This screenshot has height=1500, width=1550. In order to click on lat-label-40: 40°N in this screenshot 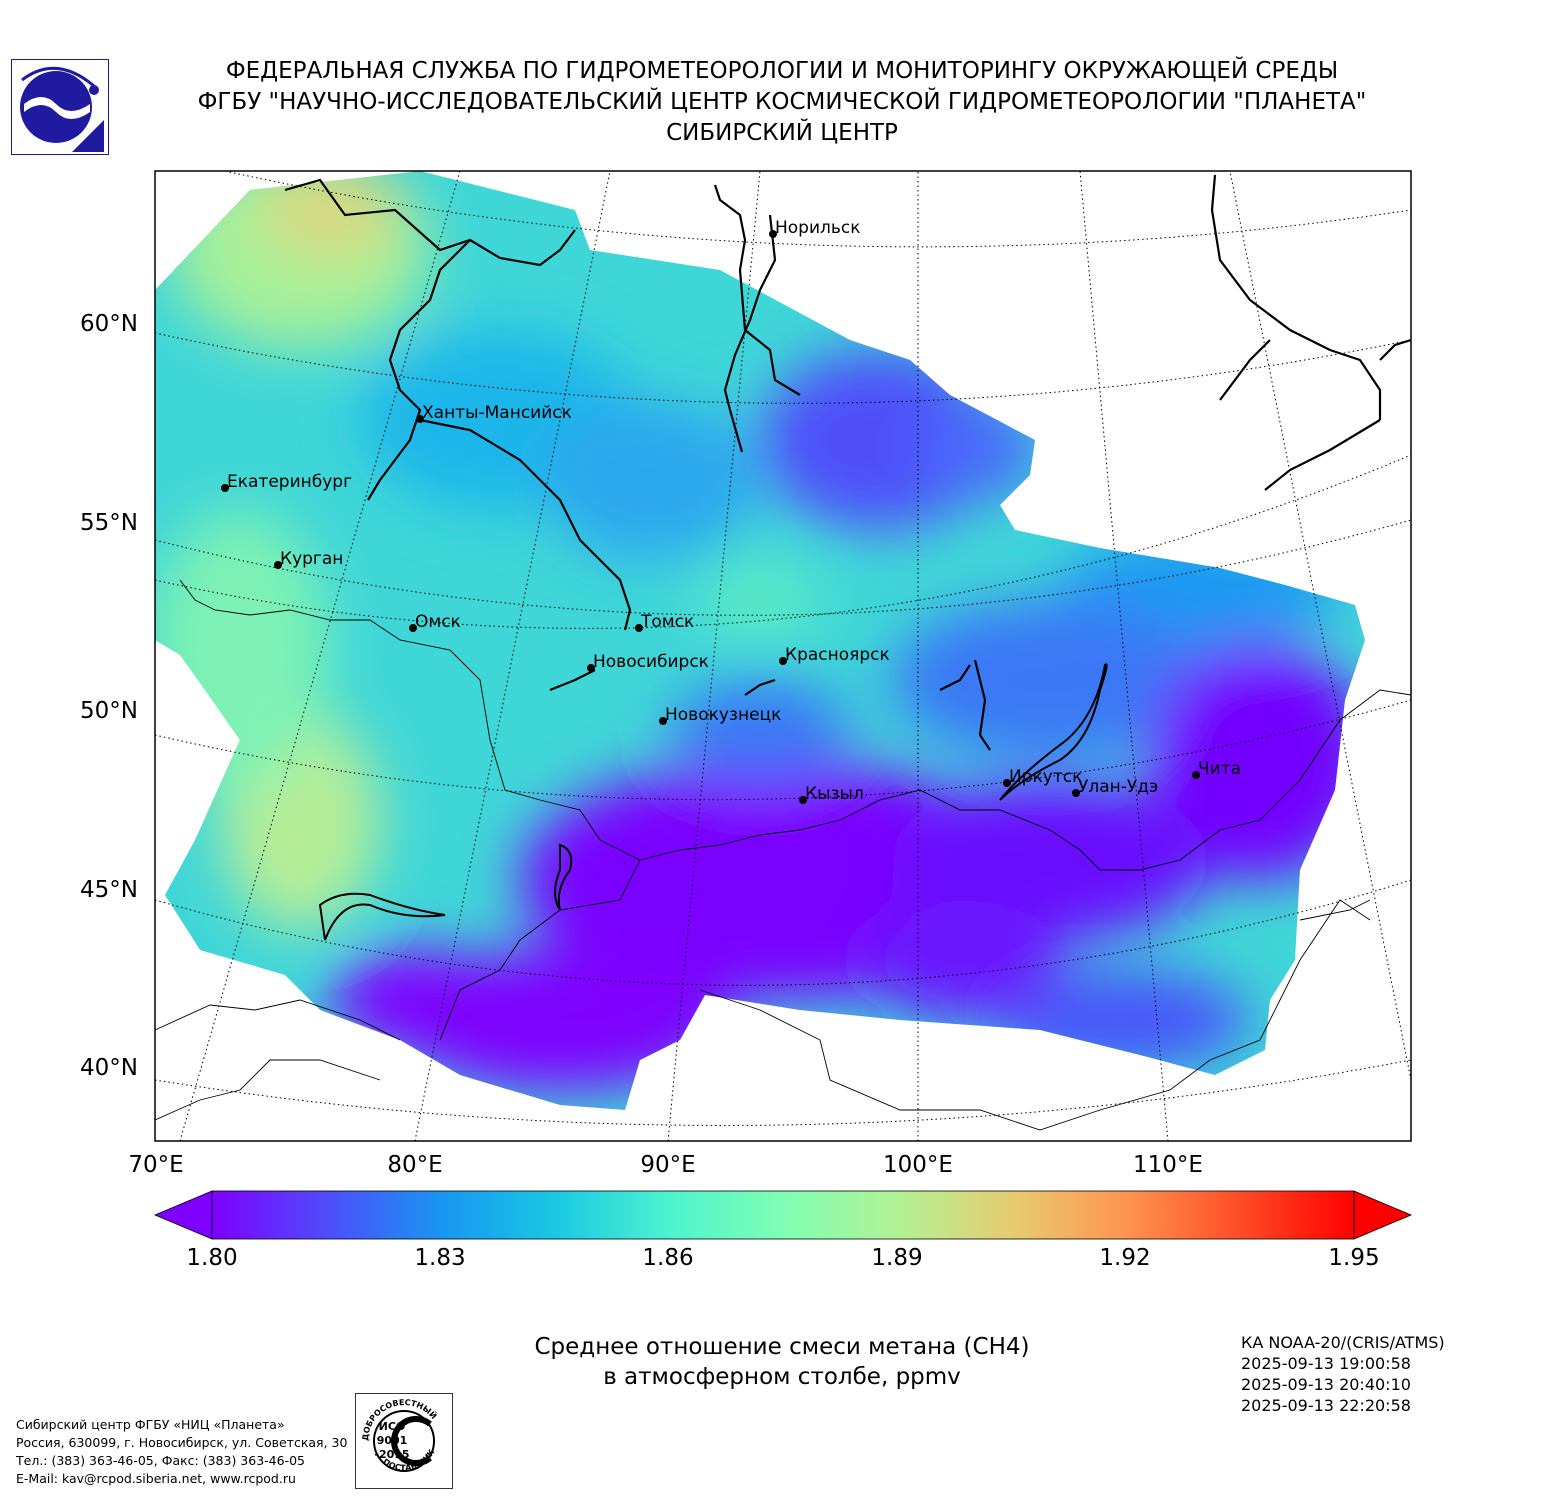, I will do `click(109, 1068)`.